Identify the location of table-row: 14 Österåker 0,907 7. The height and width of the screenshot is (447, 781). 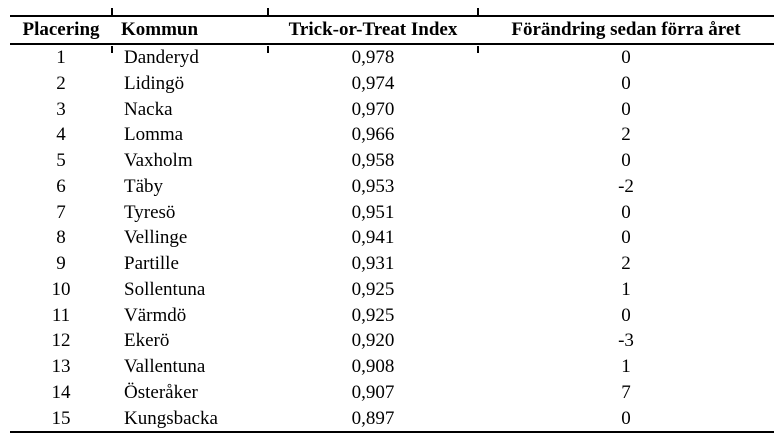
(392, 393).